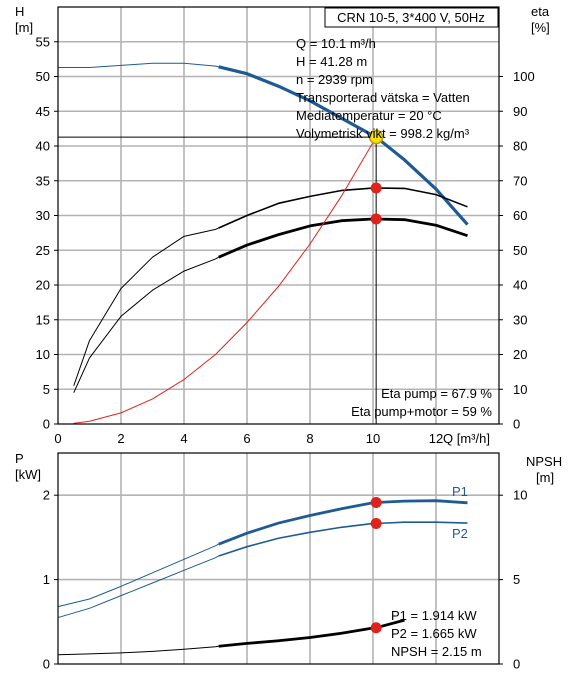 The width and height of the screenshot is (585, 675). What do you see at coordinates (183, 438) in the screenshot?
I see `x-tick-label: 4` at bounding box center [183, 438].